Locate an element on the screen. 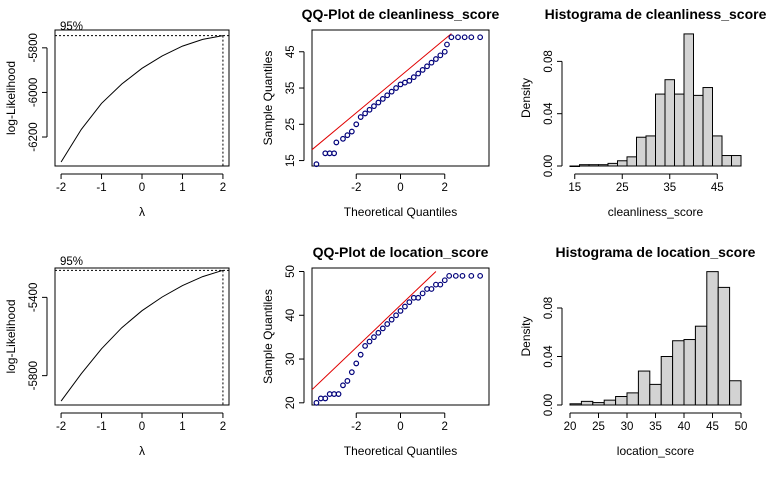 The width and height of the screenshot is (770, 480). p2-chart-title: Histograma de cleanliness_score is located at coordinates (656, 14).